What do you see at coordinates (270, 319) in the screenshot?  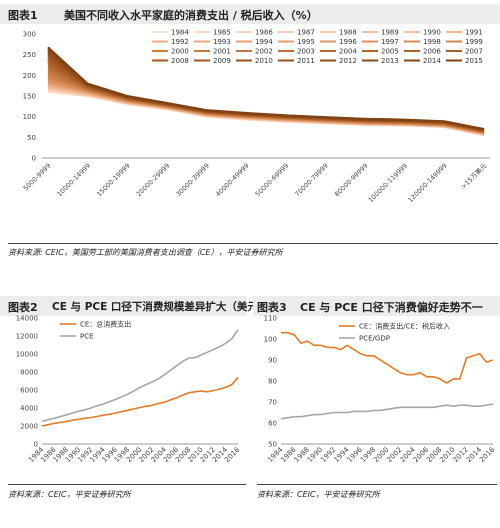 I see `fig3-y-tick: 110` at bounding box center [270, 319].